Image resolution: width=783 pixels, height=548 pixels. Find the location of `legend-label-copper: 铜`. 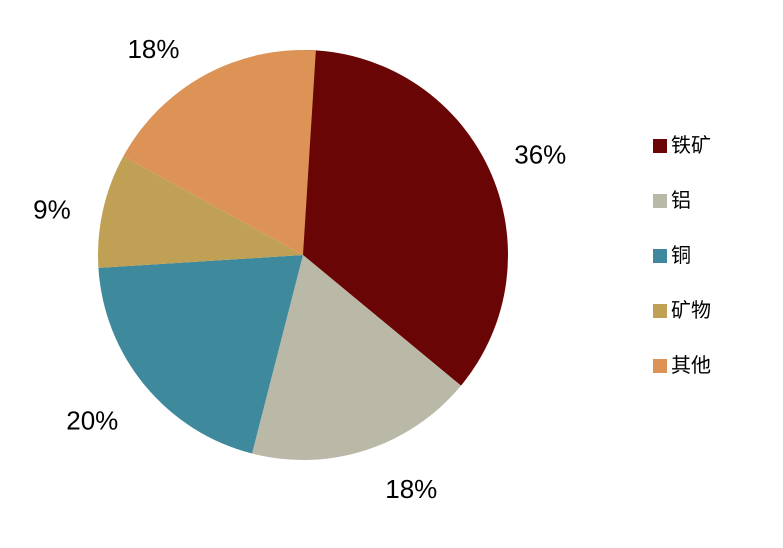

legend-label-copper: 铜 is located at coordinates (681, 255).